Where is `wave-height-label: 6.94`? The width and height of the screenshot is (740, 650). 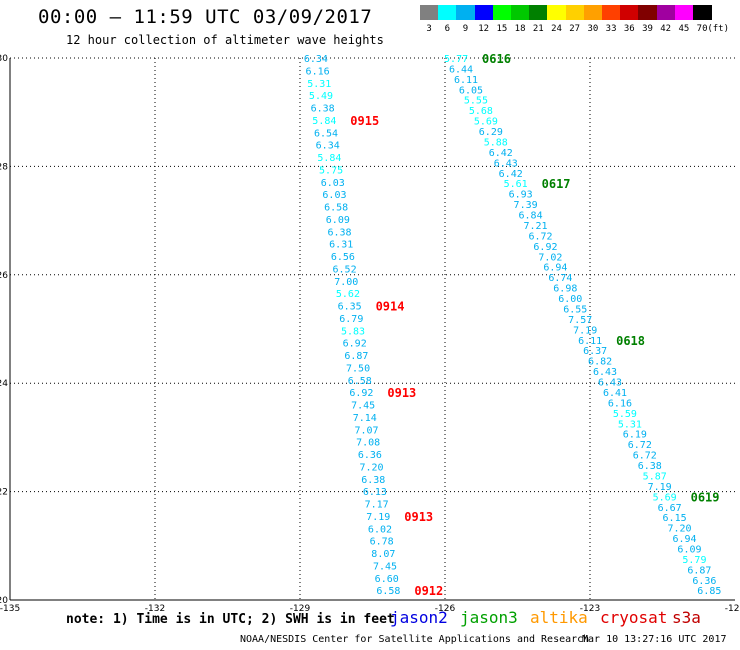 wave-height-label: 6.94 is located at coordinates (684, 539).